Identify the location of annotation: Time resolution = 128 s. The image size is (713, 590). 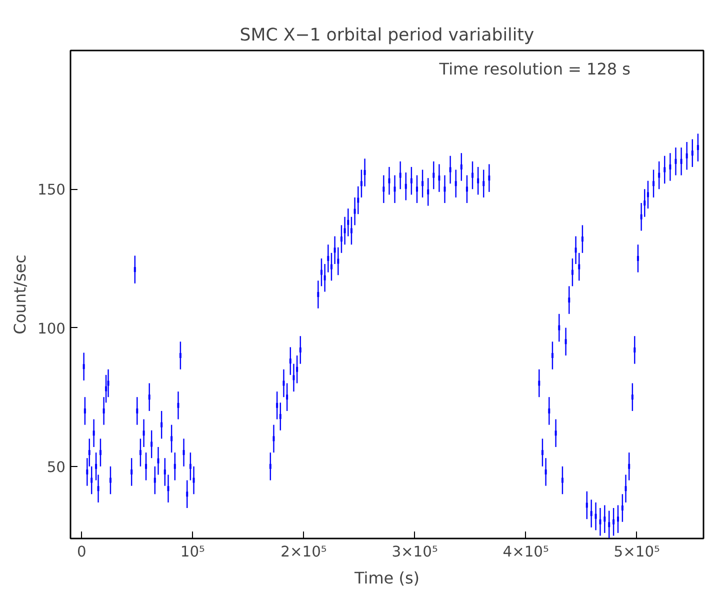
(534, 69).